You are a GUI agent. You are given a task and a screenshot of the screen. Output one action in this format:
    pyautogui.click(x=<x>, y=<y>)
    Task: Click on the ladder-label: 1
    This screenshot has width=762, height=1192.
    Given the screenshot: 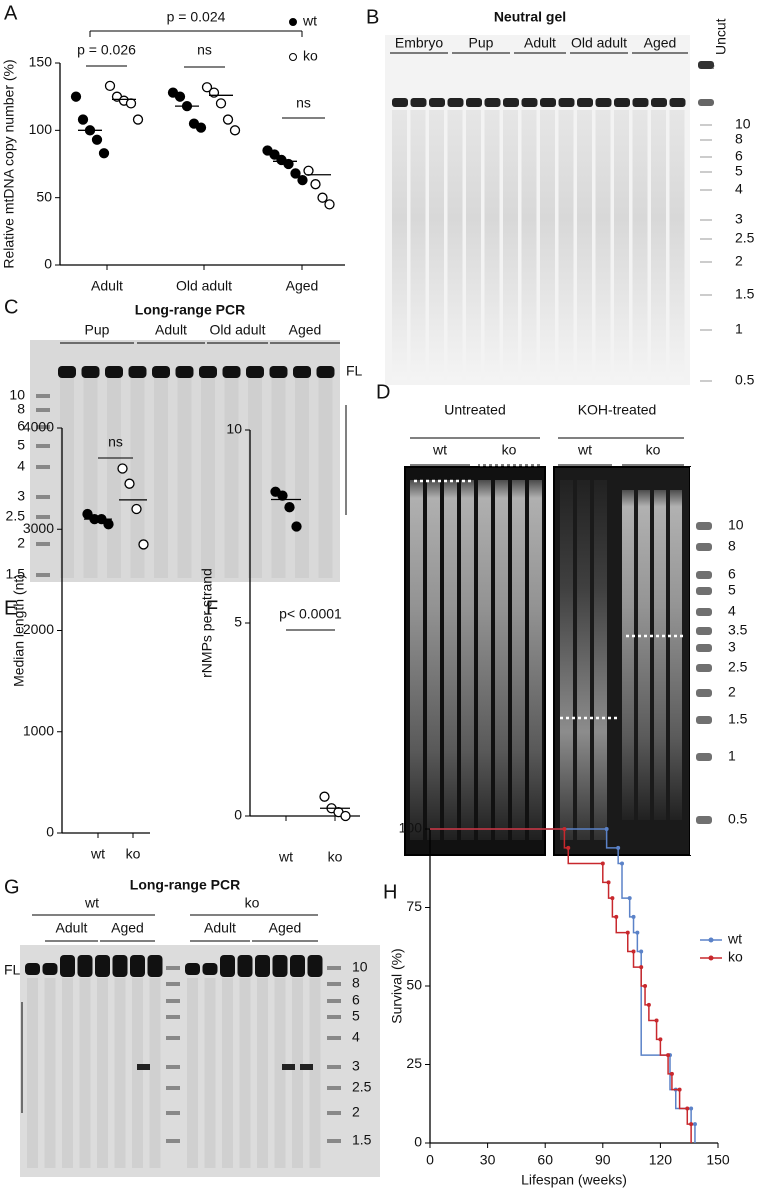 What is the action you would take?
    pyautogui.click(x=739, y=329)
    